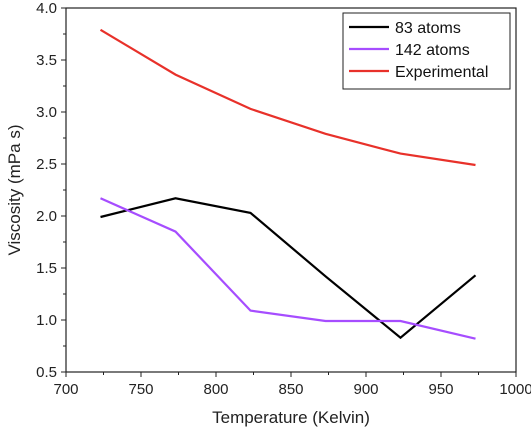 The image size is (531, 432). I want to click on x-tick-label: 800, so click(215, 389).